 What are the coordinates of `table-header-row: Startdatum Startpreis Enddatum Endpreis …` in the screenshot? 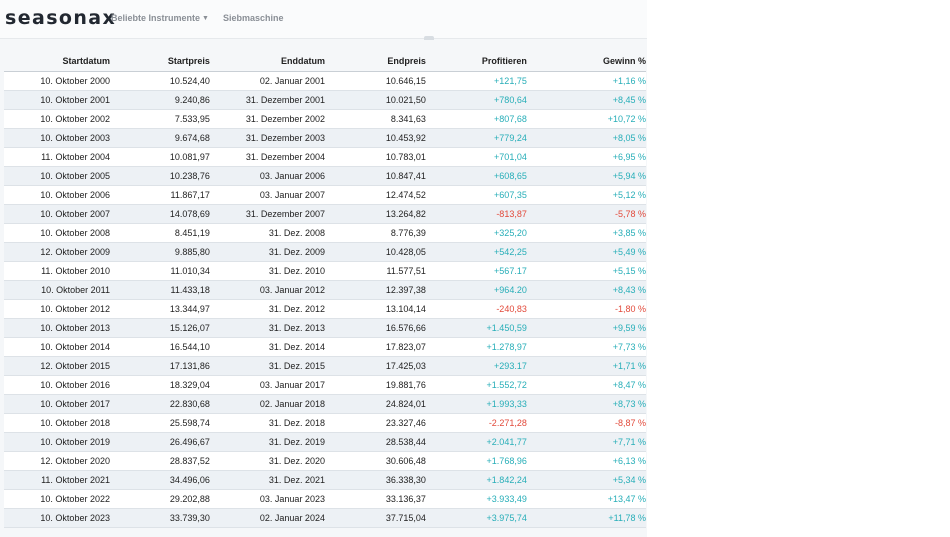 It's located at (325, 61).